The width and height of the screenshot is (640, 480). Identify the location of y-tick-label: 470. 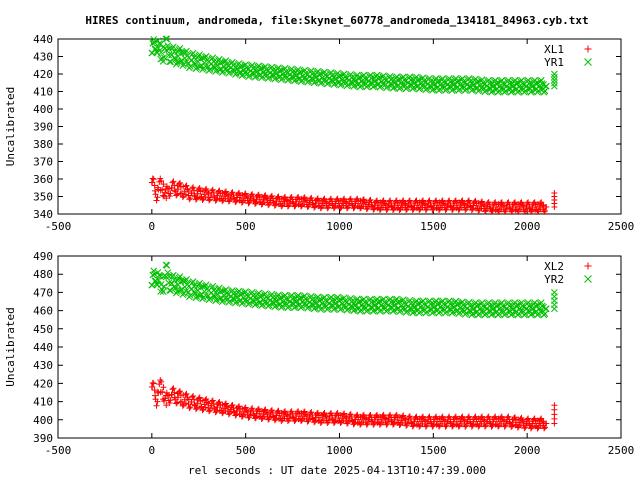
(43, 292).